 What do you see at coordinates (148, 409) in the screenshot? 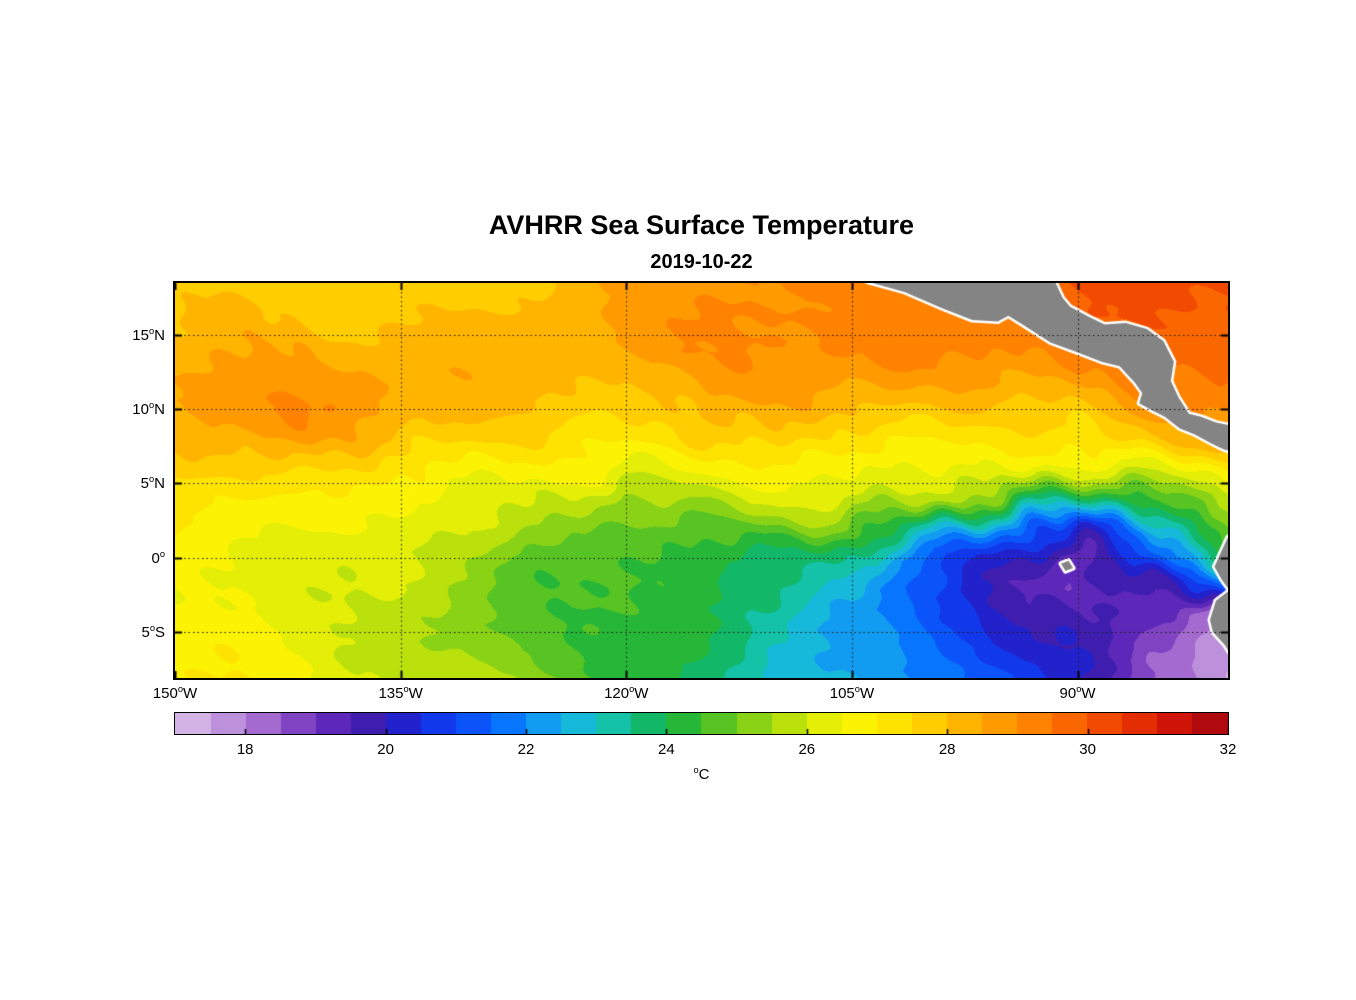
I see `y-axis-tick-label: 10oN` at bounding box center [148, 409].